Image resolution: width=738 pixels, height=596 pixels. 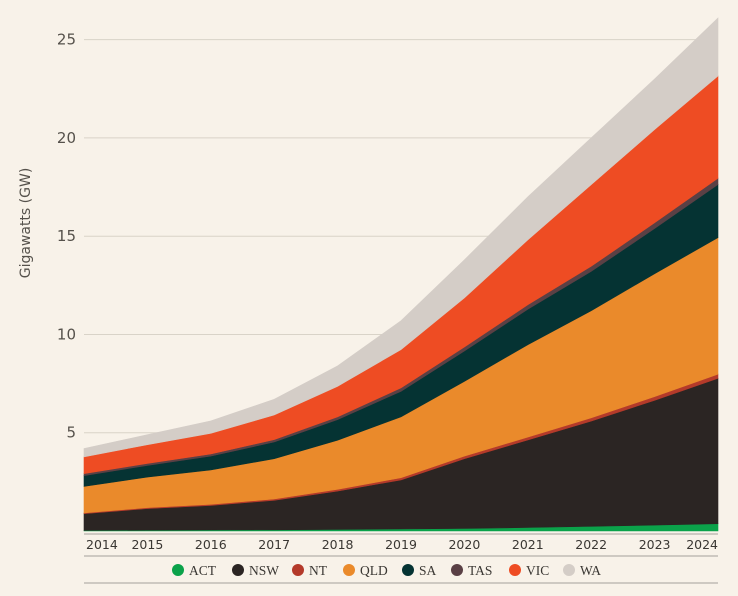 I want to click on x-tick-label: 2014, so click(x=102, y=544).